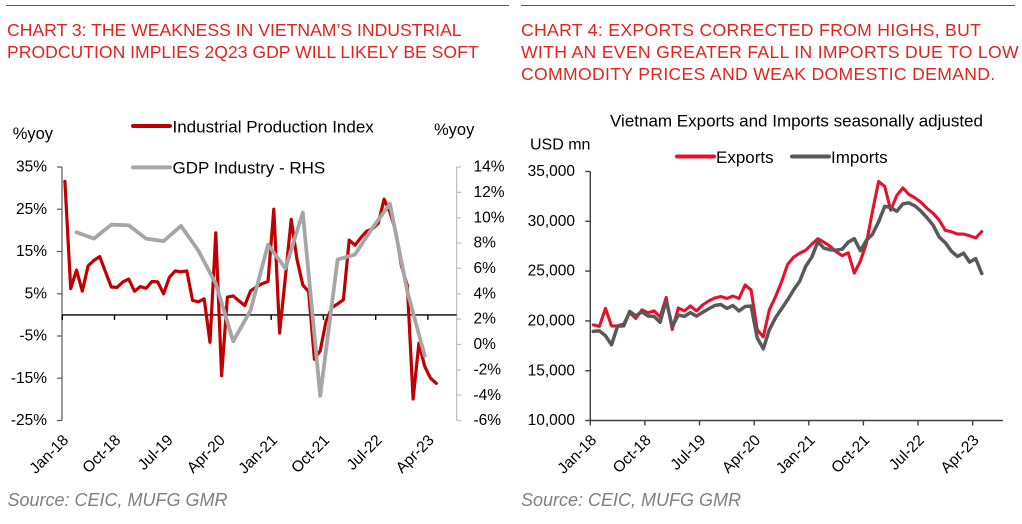 This screenshot has height=524, width=1022. I want to click on svg-text: 2%, so click(485, 319).